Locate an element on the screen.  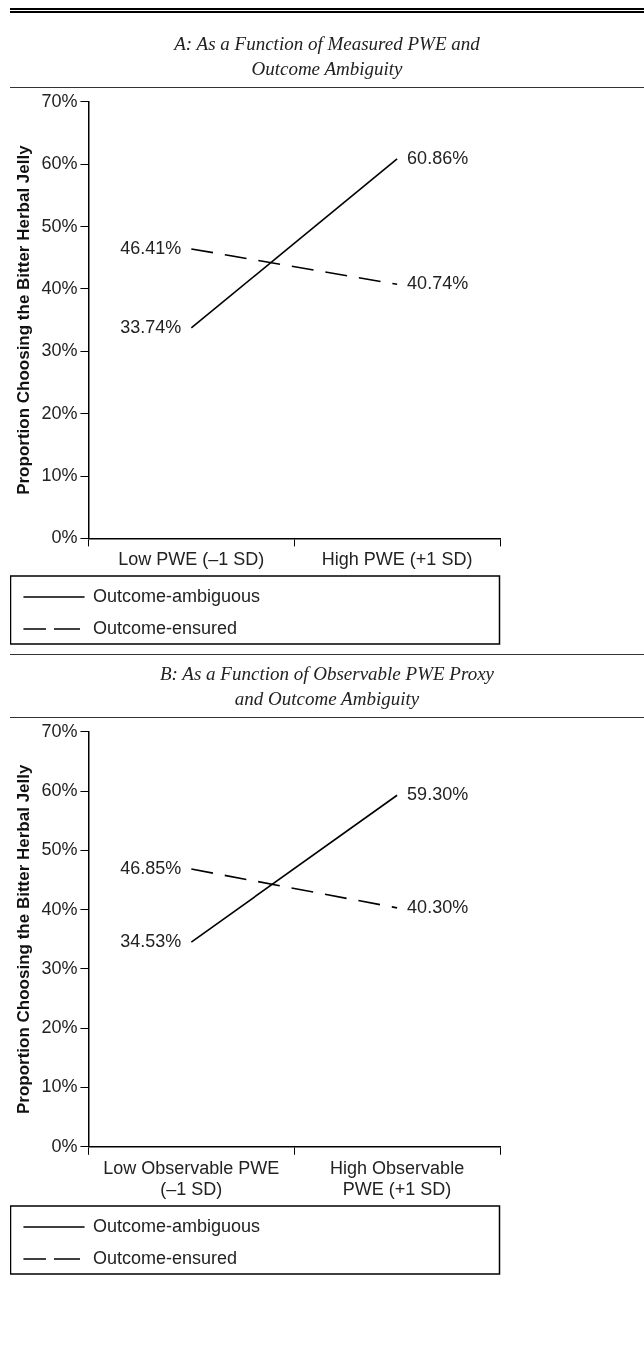
data-label: 59.30% is located at coordinates (438, 794).